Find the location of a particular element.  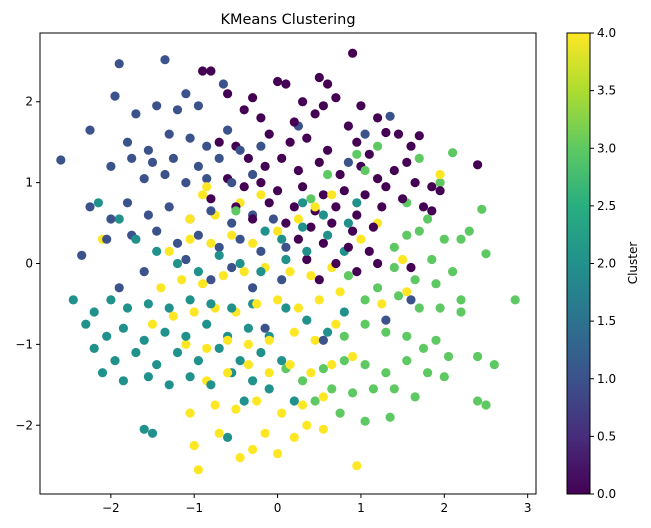

colorbar-tick-label: 2.5 is located at coordinates (606, 206).